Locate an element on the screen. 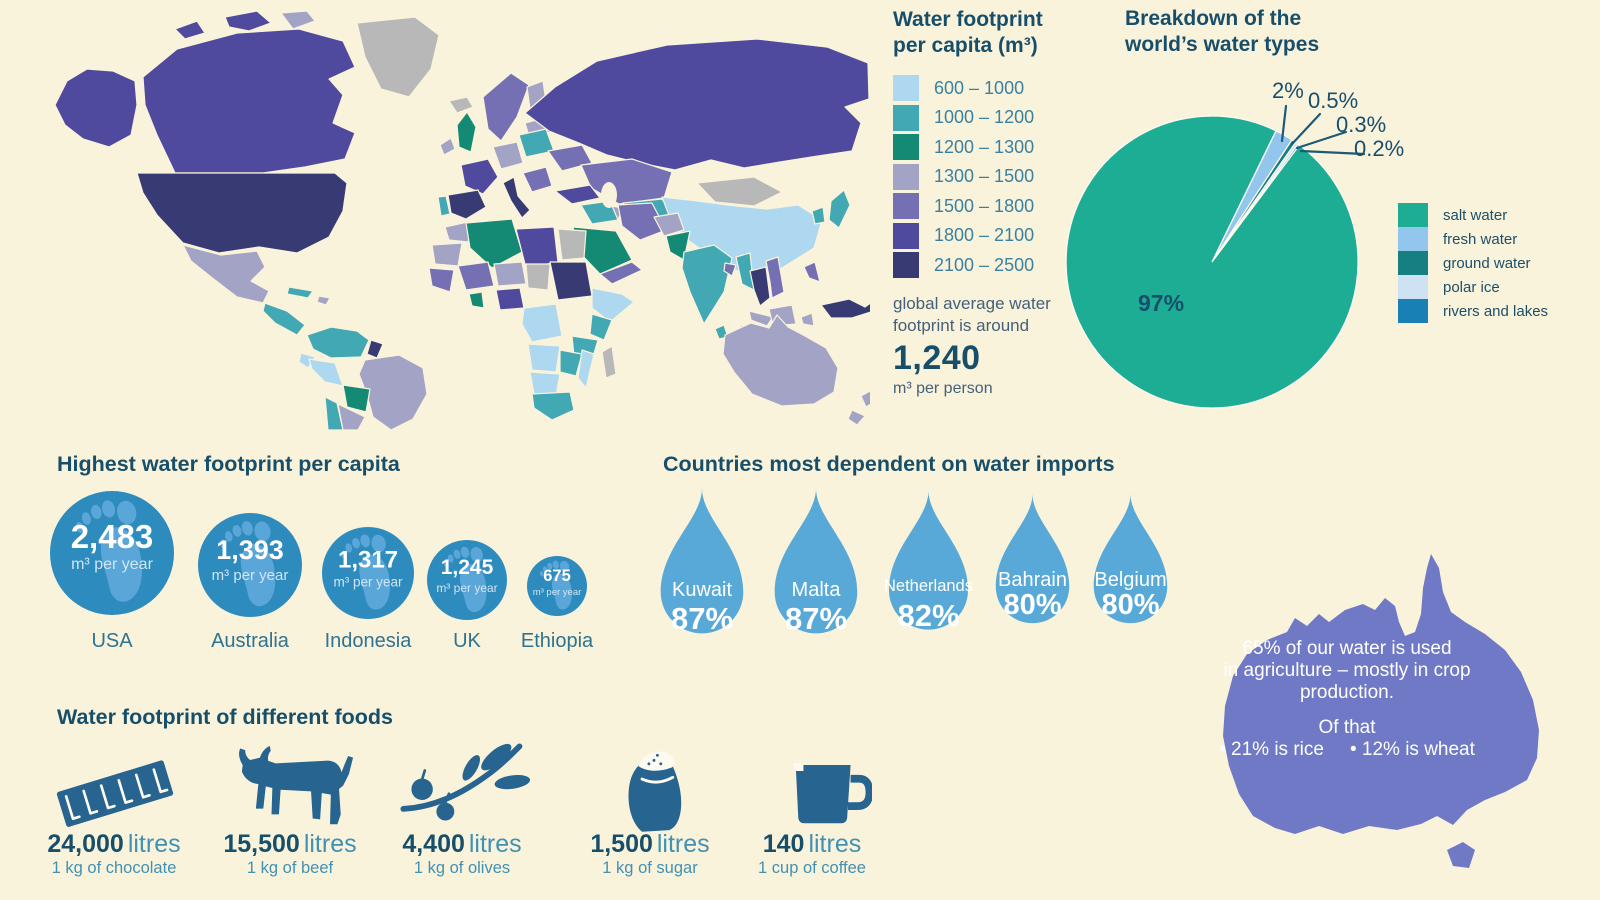 Image resolution: width=1600 pixels, height=900 pixels. food-caption: 1 kg of olives is located at coordinates (462, 868).